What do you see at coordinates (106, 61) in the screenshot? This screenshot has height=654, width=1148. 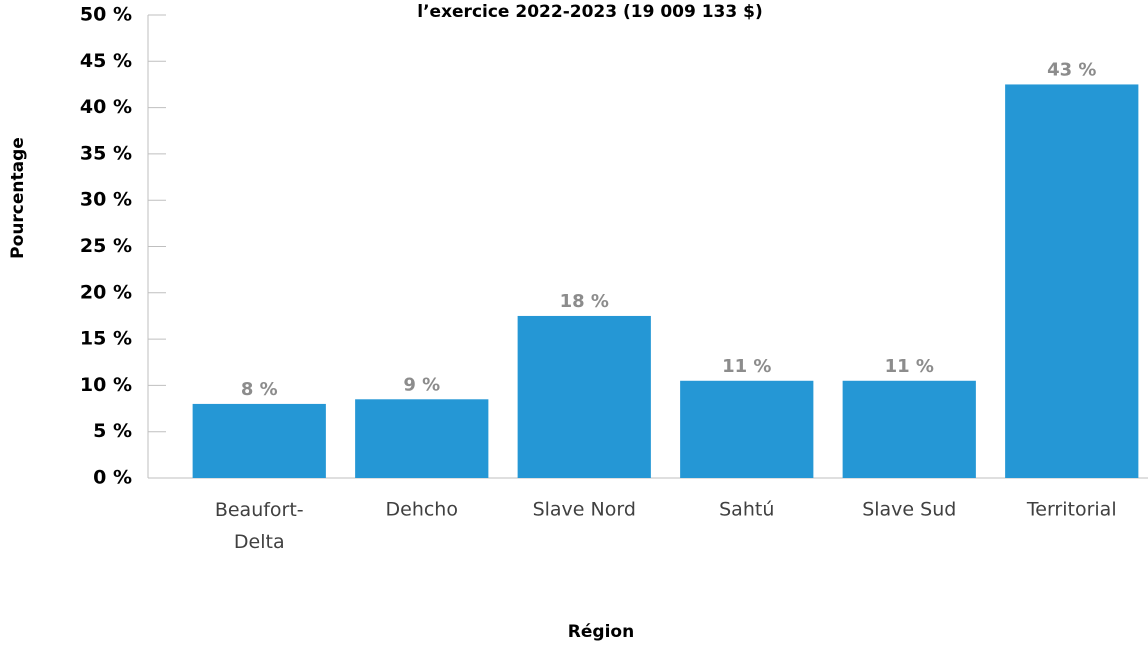 I see `y-tick-label: 45 %` at bounding box center [106, 61].